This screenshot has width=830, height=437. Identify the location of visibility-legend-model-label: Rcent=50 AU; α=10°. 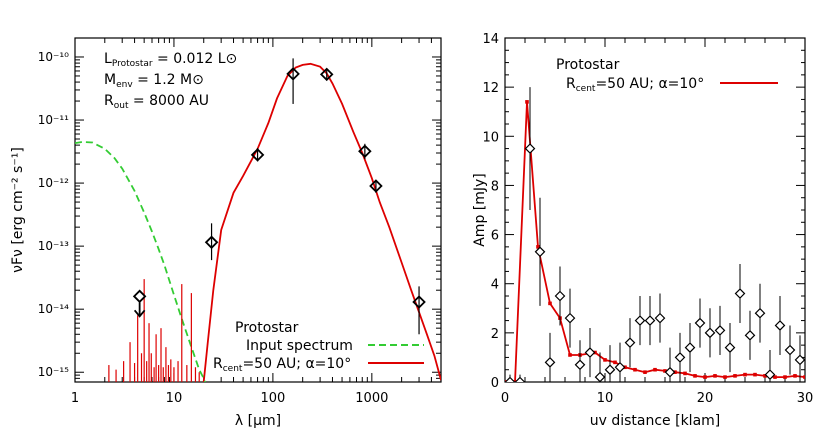
(635, 85).